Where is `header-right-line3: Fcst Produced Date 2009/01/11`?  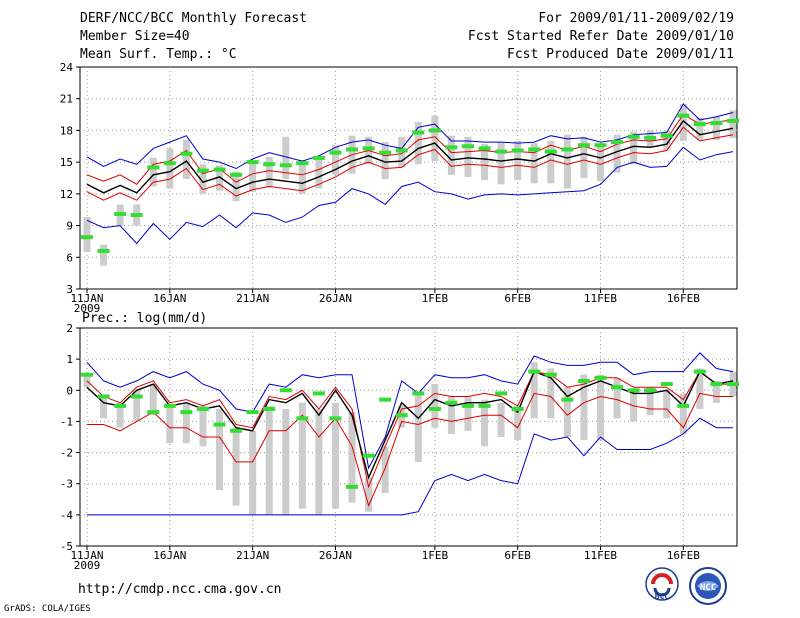 header-right-line3: Fcst Produced Date 2009/01/11 is located at coordinates (620, 54).